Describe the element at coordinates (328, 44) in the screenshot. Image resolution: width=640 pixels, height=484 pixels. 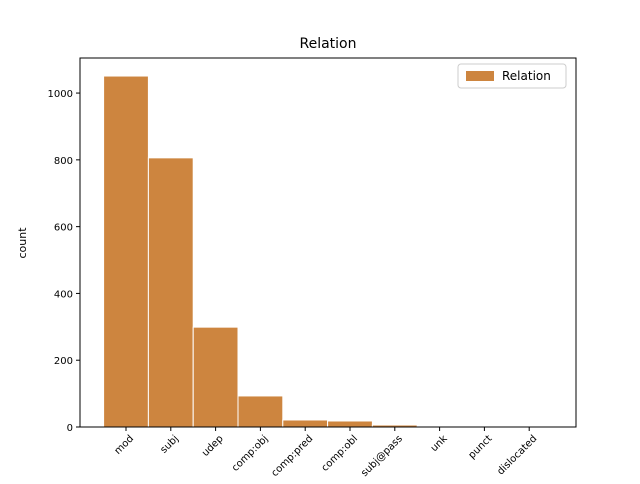
I see `chart-title: Relation` at that location.